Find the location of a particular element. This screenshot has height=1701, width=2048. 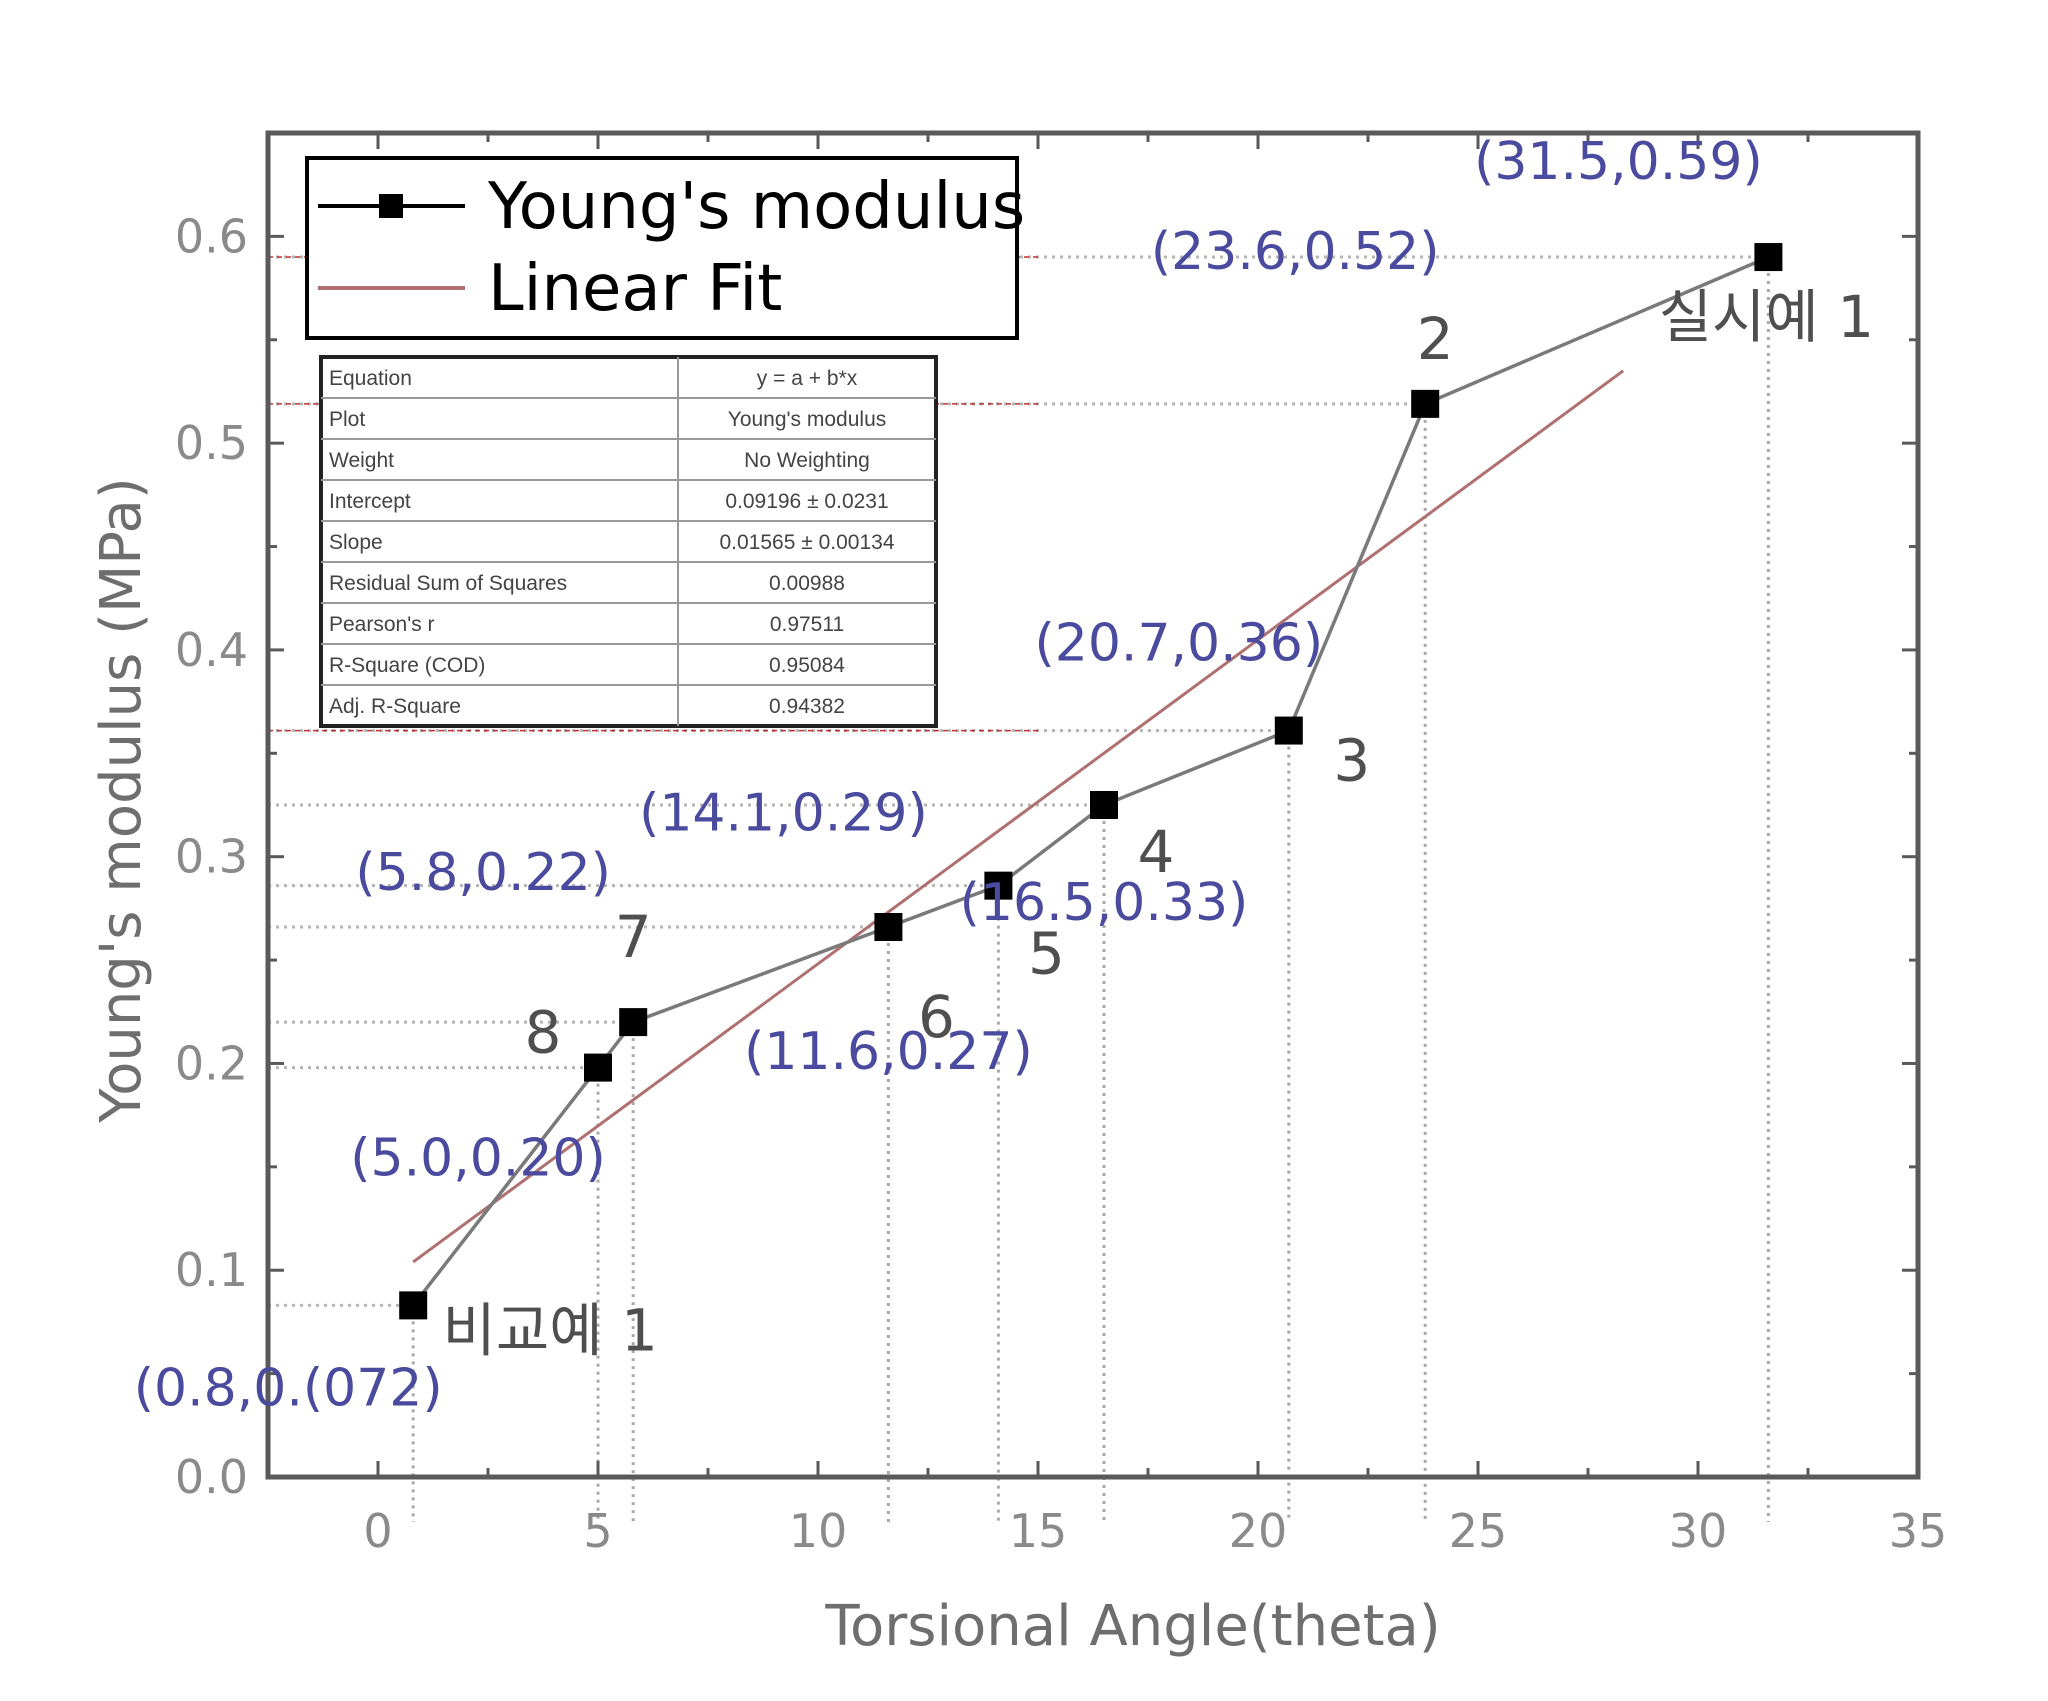

point-number-label: 5 is located at coordinates (1046, 954).